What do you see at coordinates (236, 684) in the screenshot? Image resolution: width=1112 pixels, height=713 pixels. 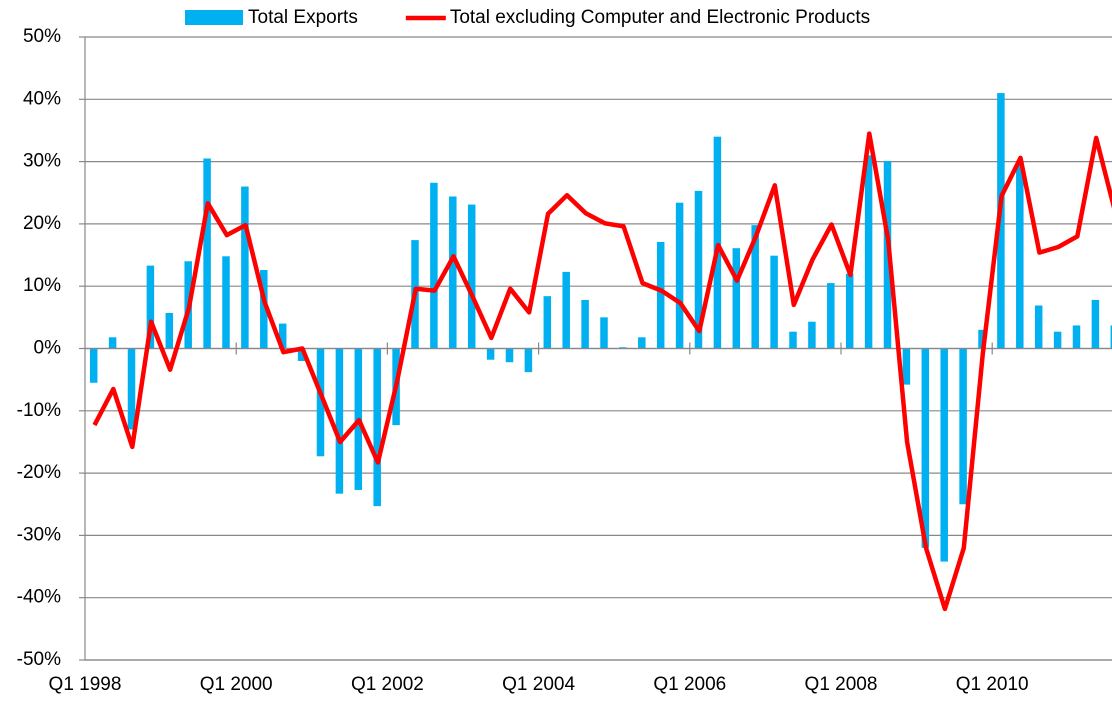 I see `x-tick-label: Q1 2000` at bounding box center [236, 684].